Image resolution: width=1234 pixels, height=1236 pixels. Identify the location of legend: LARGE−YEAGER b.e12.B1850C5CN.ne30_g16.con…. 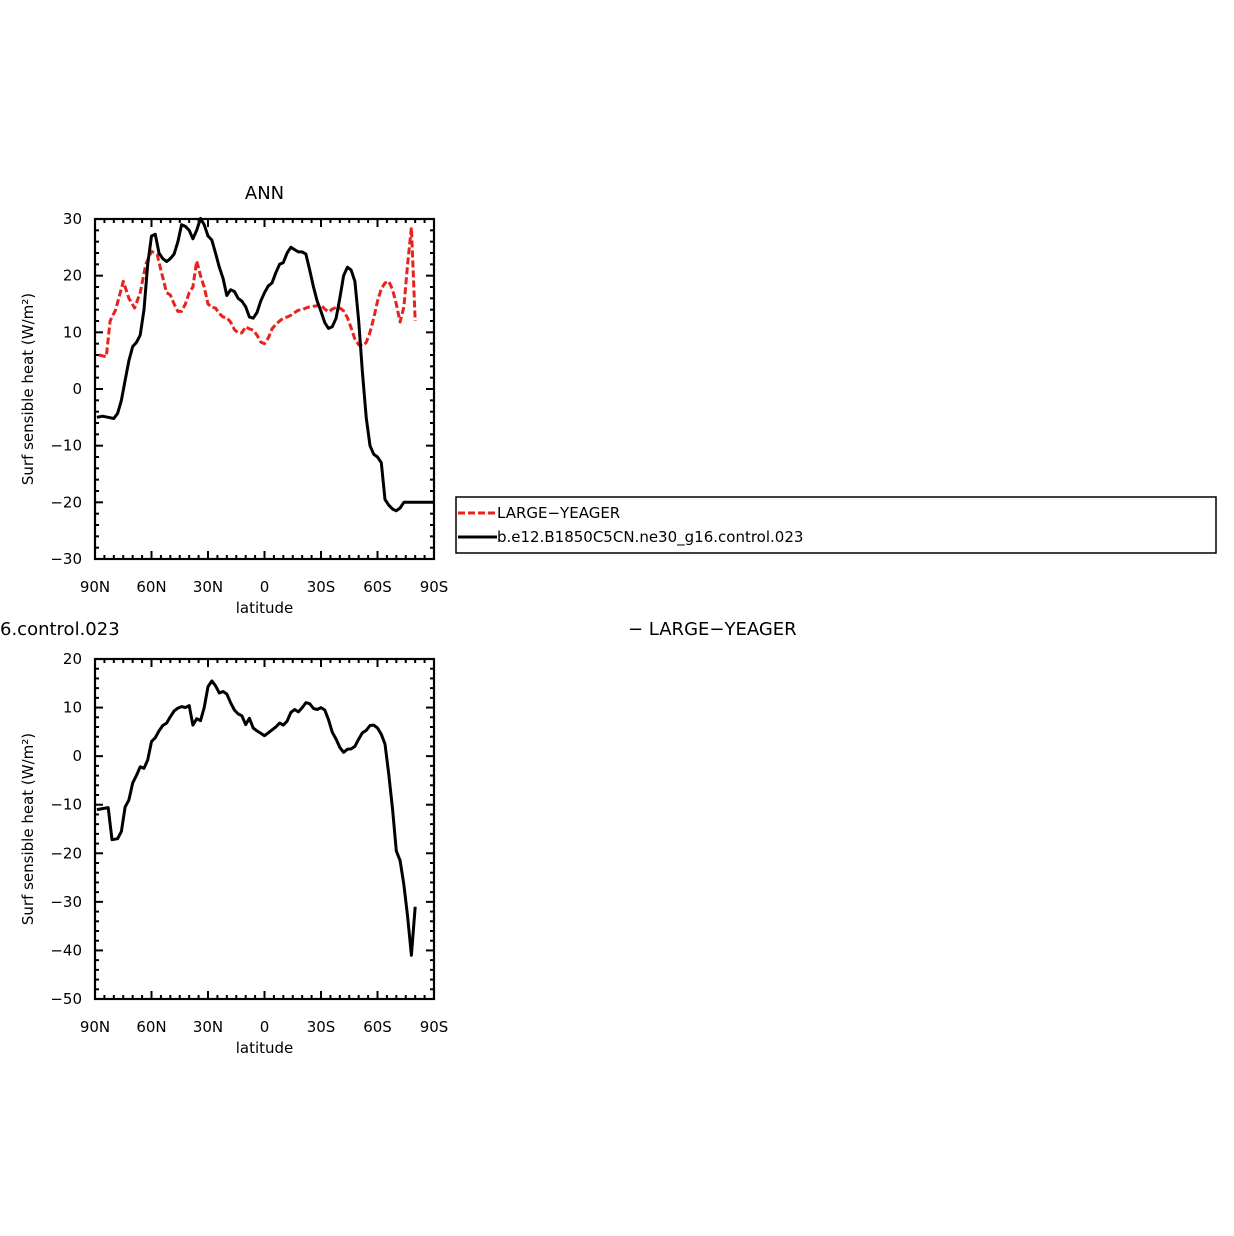
(836, 525).